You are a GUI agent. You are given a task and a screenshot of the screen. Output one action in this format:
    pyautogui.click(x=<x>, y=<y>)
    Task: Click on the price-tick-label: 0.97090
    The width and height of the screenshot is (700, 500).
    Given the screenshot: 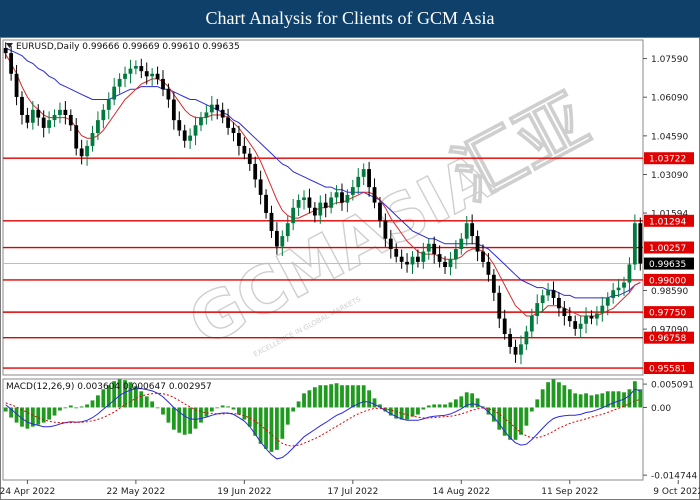 What is the action you would take?
    pyautogui.click(x=669, y=331)
    